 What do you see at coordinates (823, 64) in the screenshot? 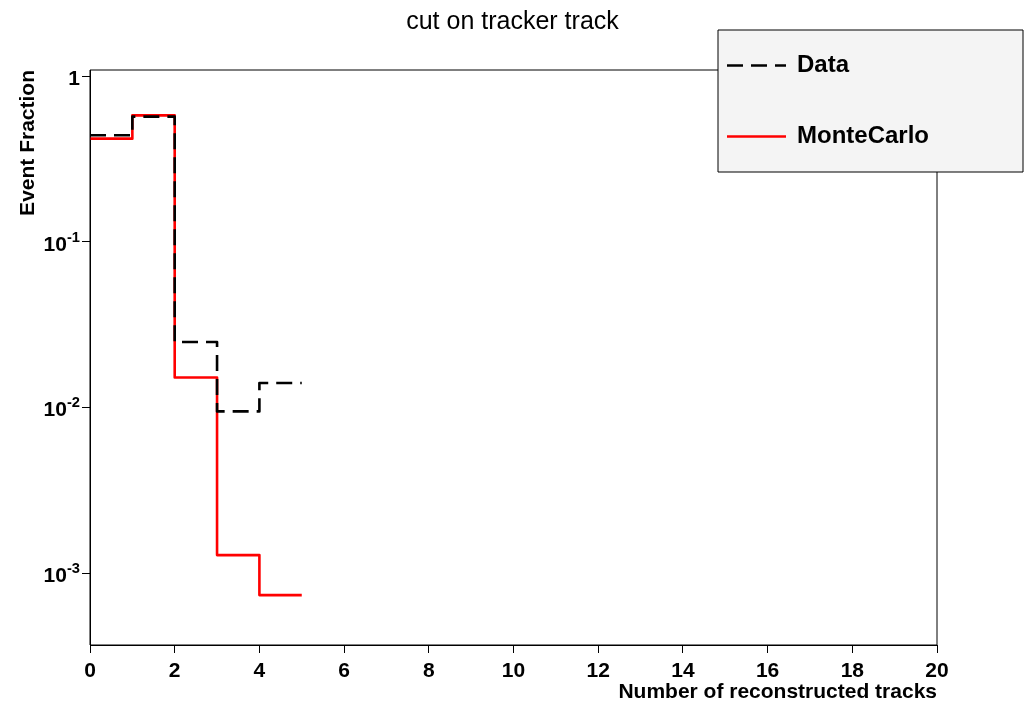
I see `legend-label: Data` at bounding box center [823, 64].